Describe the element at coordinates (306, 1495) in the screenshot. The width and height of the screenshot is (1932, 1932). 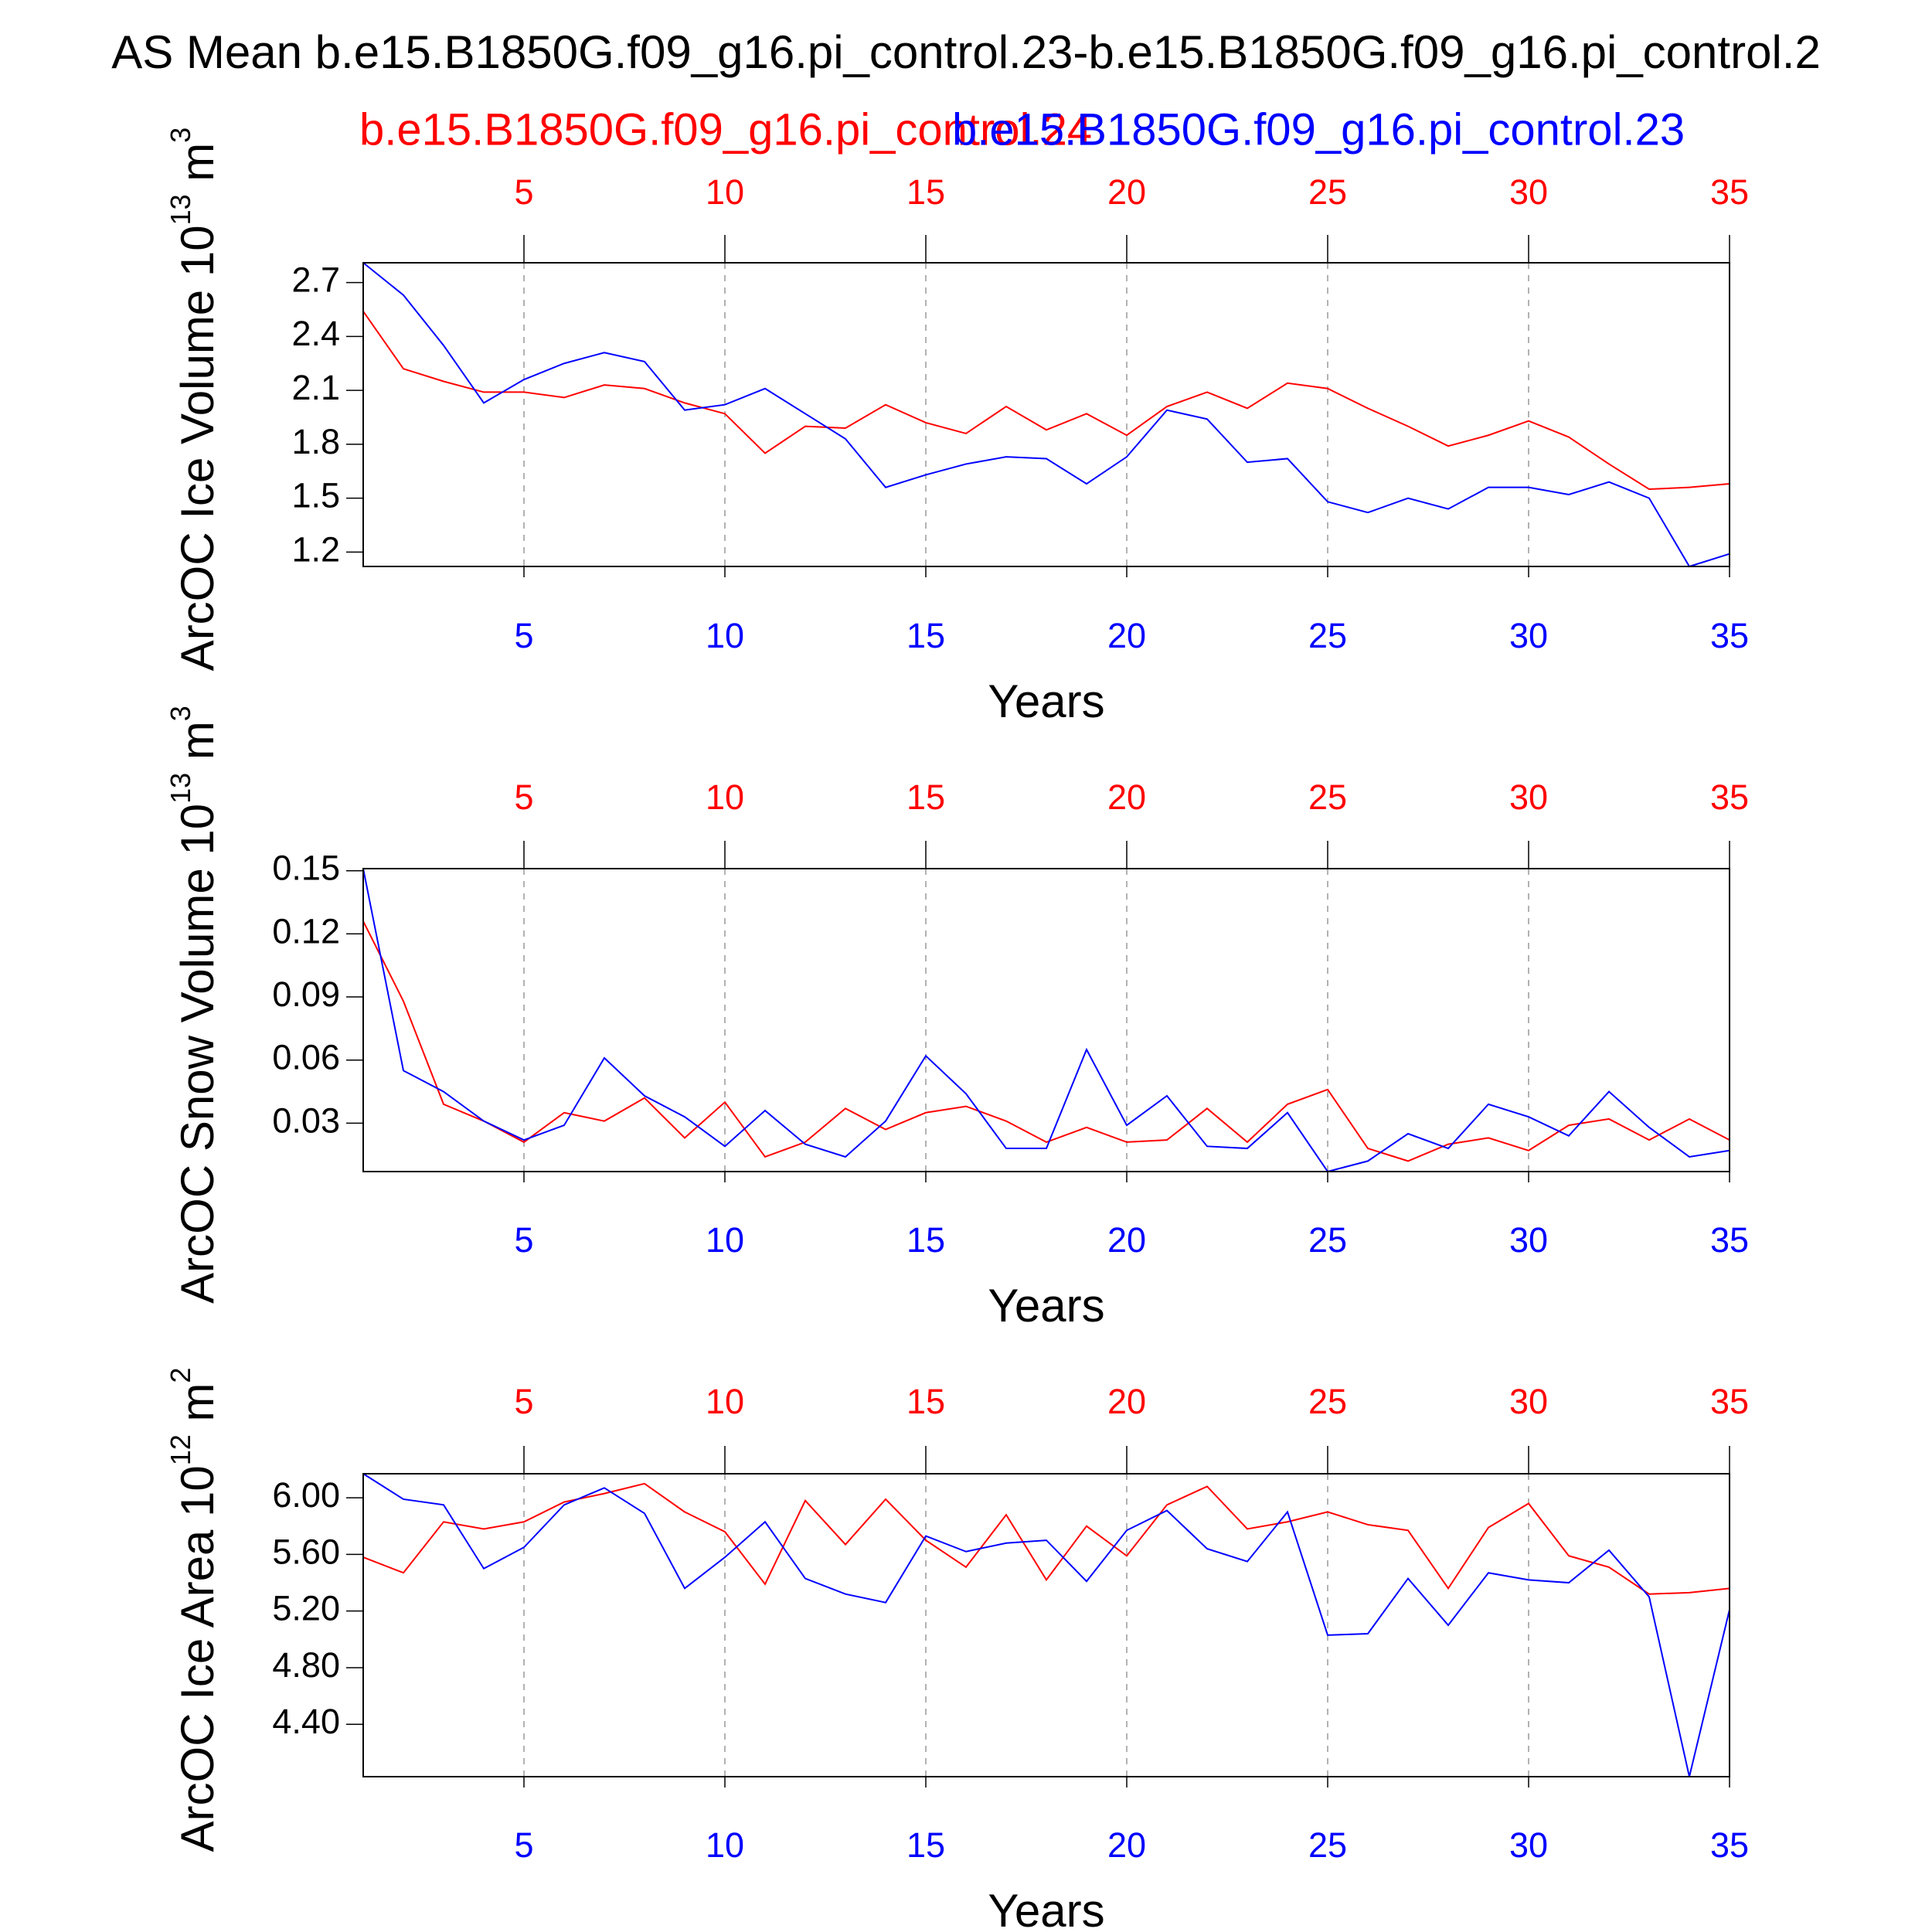
I see `y-tick-label: 6.00` at that location.